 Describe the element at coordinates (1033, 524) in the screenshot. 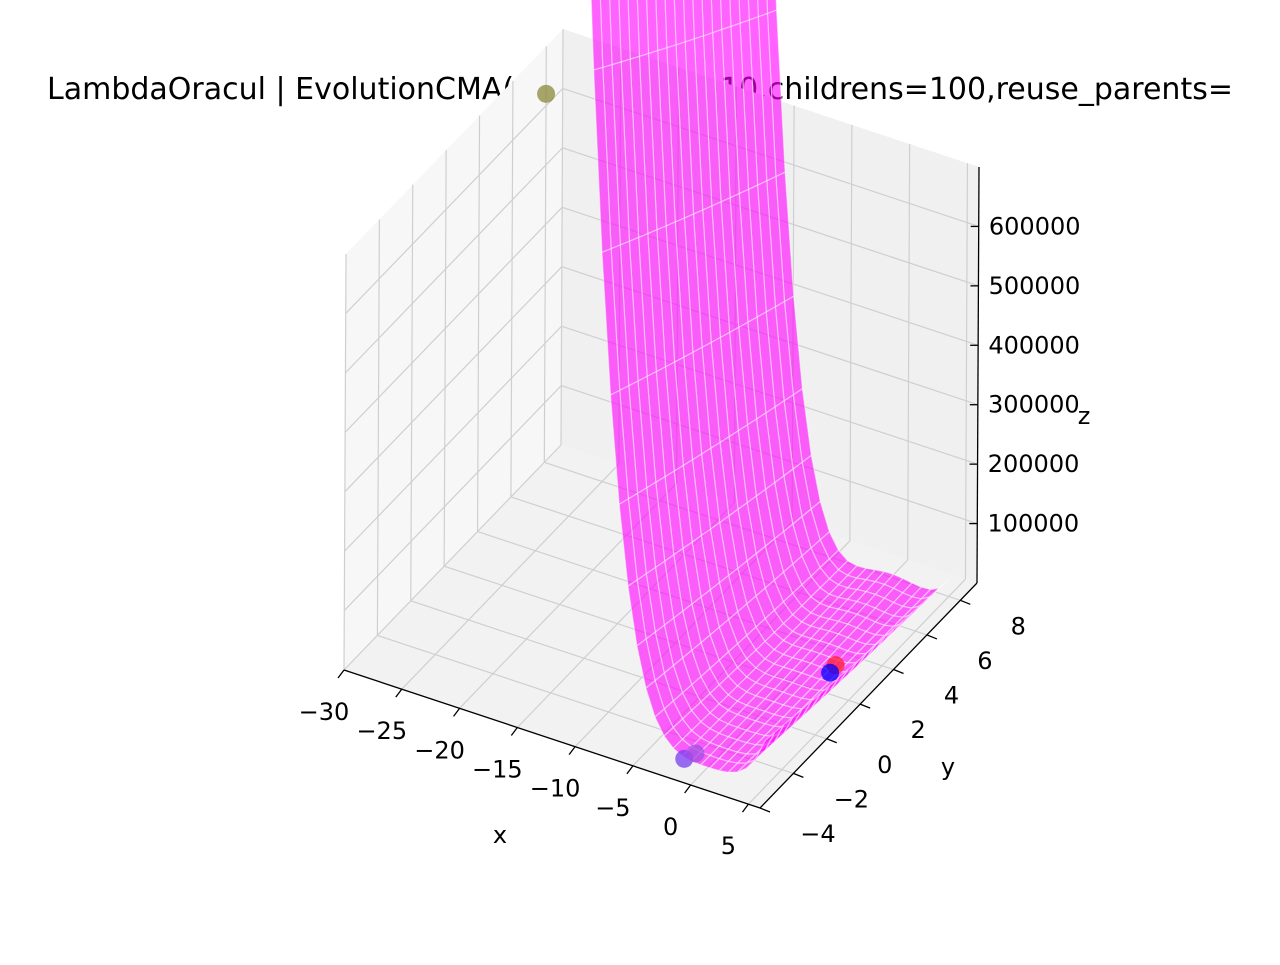

I see `z-tick-label: 100000` at that location.